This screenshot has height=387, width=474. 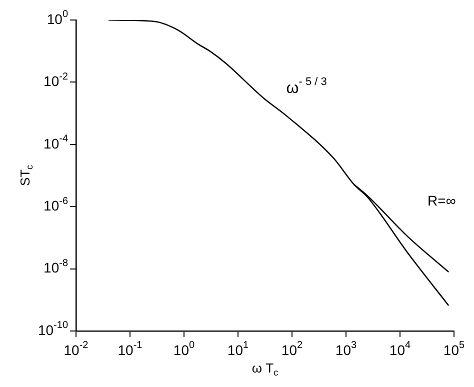 What do you see at coordinates (26, 175) in the screenshot?
I see `y-axis-title: STc` at bounding box center [26, 175].